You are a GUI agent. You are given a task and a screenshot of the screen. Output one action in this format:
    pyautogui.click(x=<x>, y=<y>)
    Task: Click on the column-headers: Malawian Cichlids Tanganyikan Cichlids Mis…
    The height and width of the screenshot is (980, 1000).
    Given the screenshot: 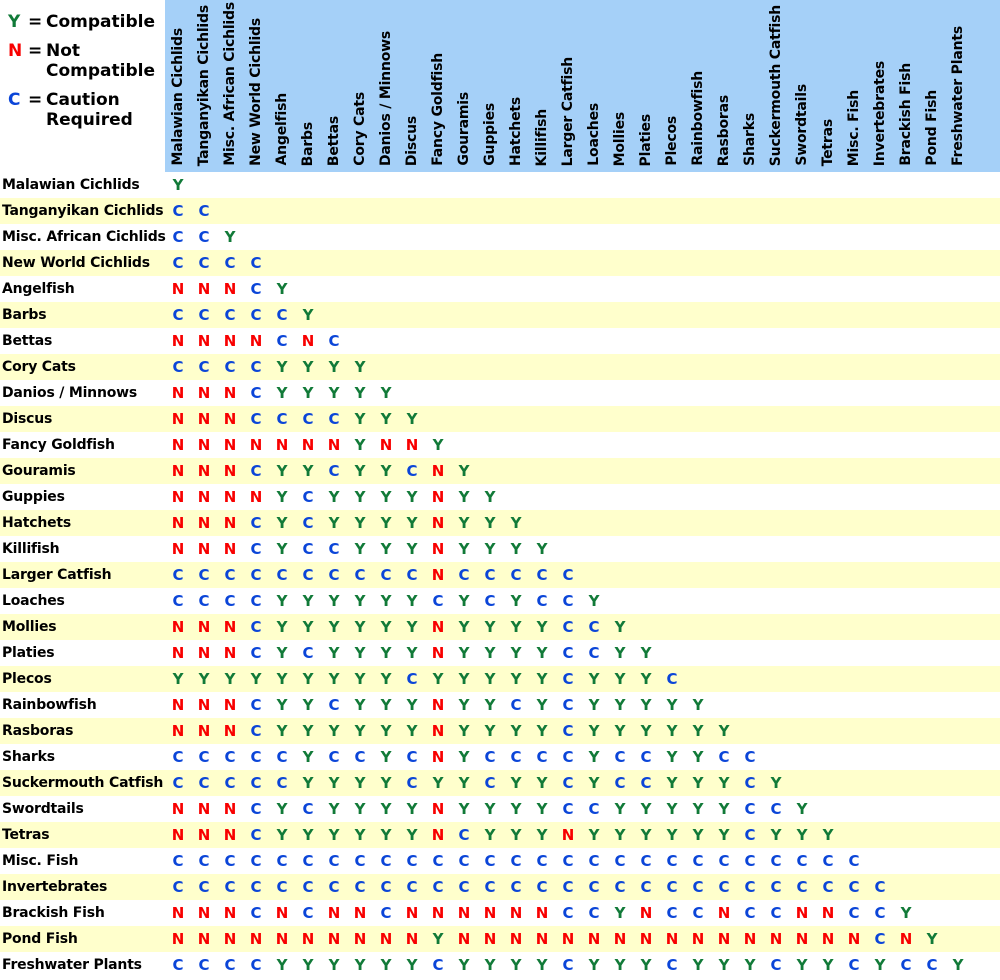 What is the action you would take?
    pyautogui.click(x=582, y=86)
    